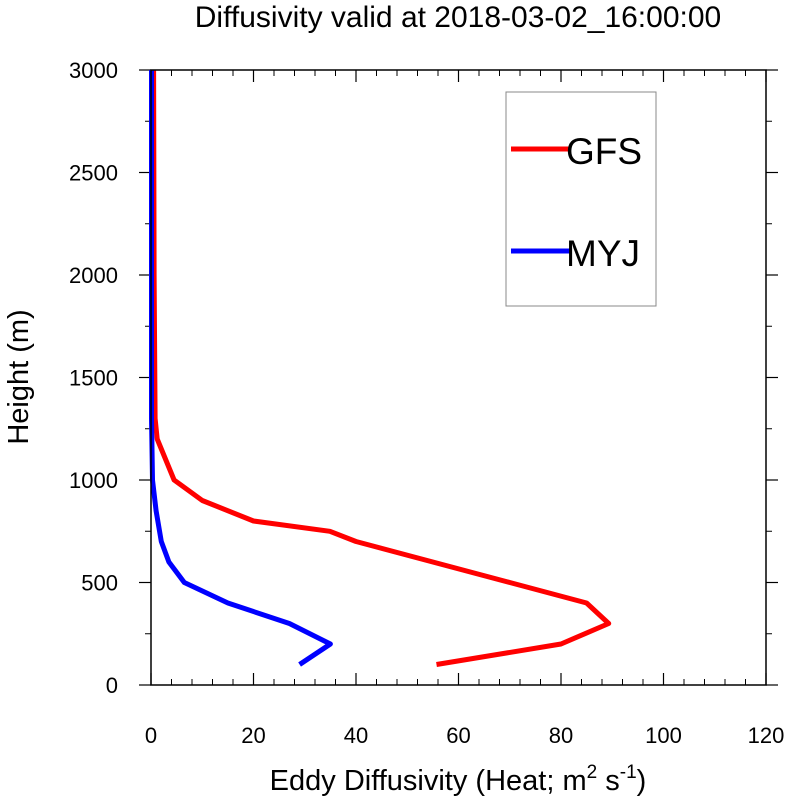  Describe the element at coordinates (19, 376) in the screenshot. I see `y-axis-label: Height (m)` at that location.